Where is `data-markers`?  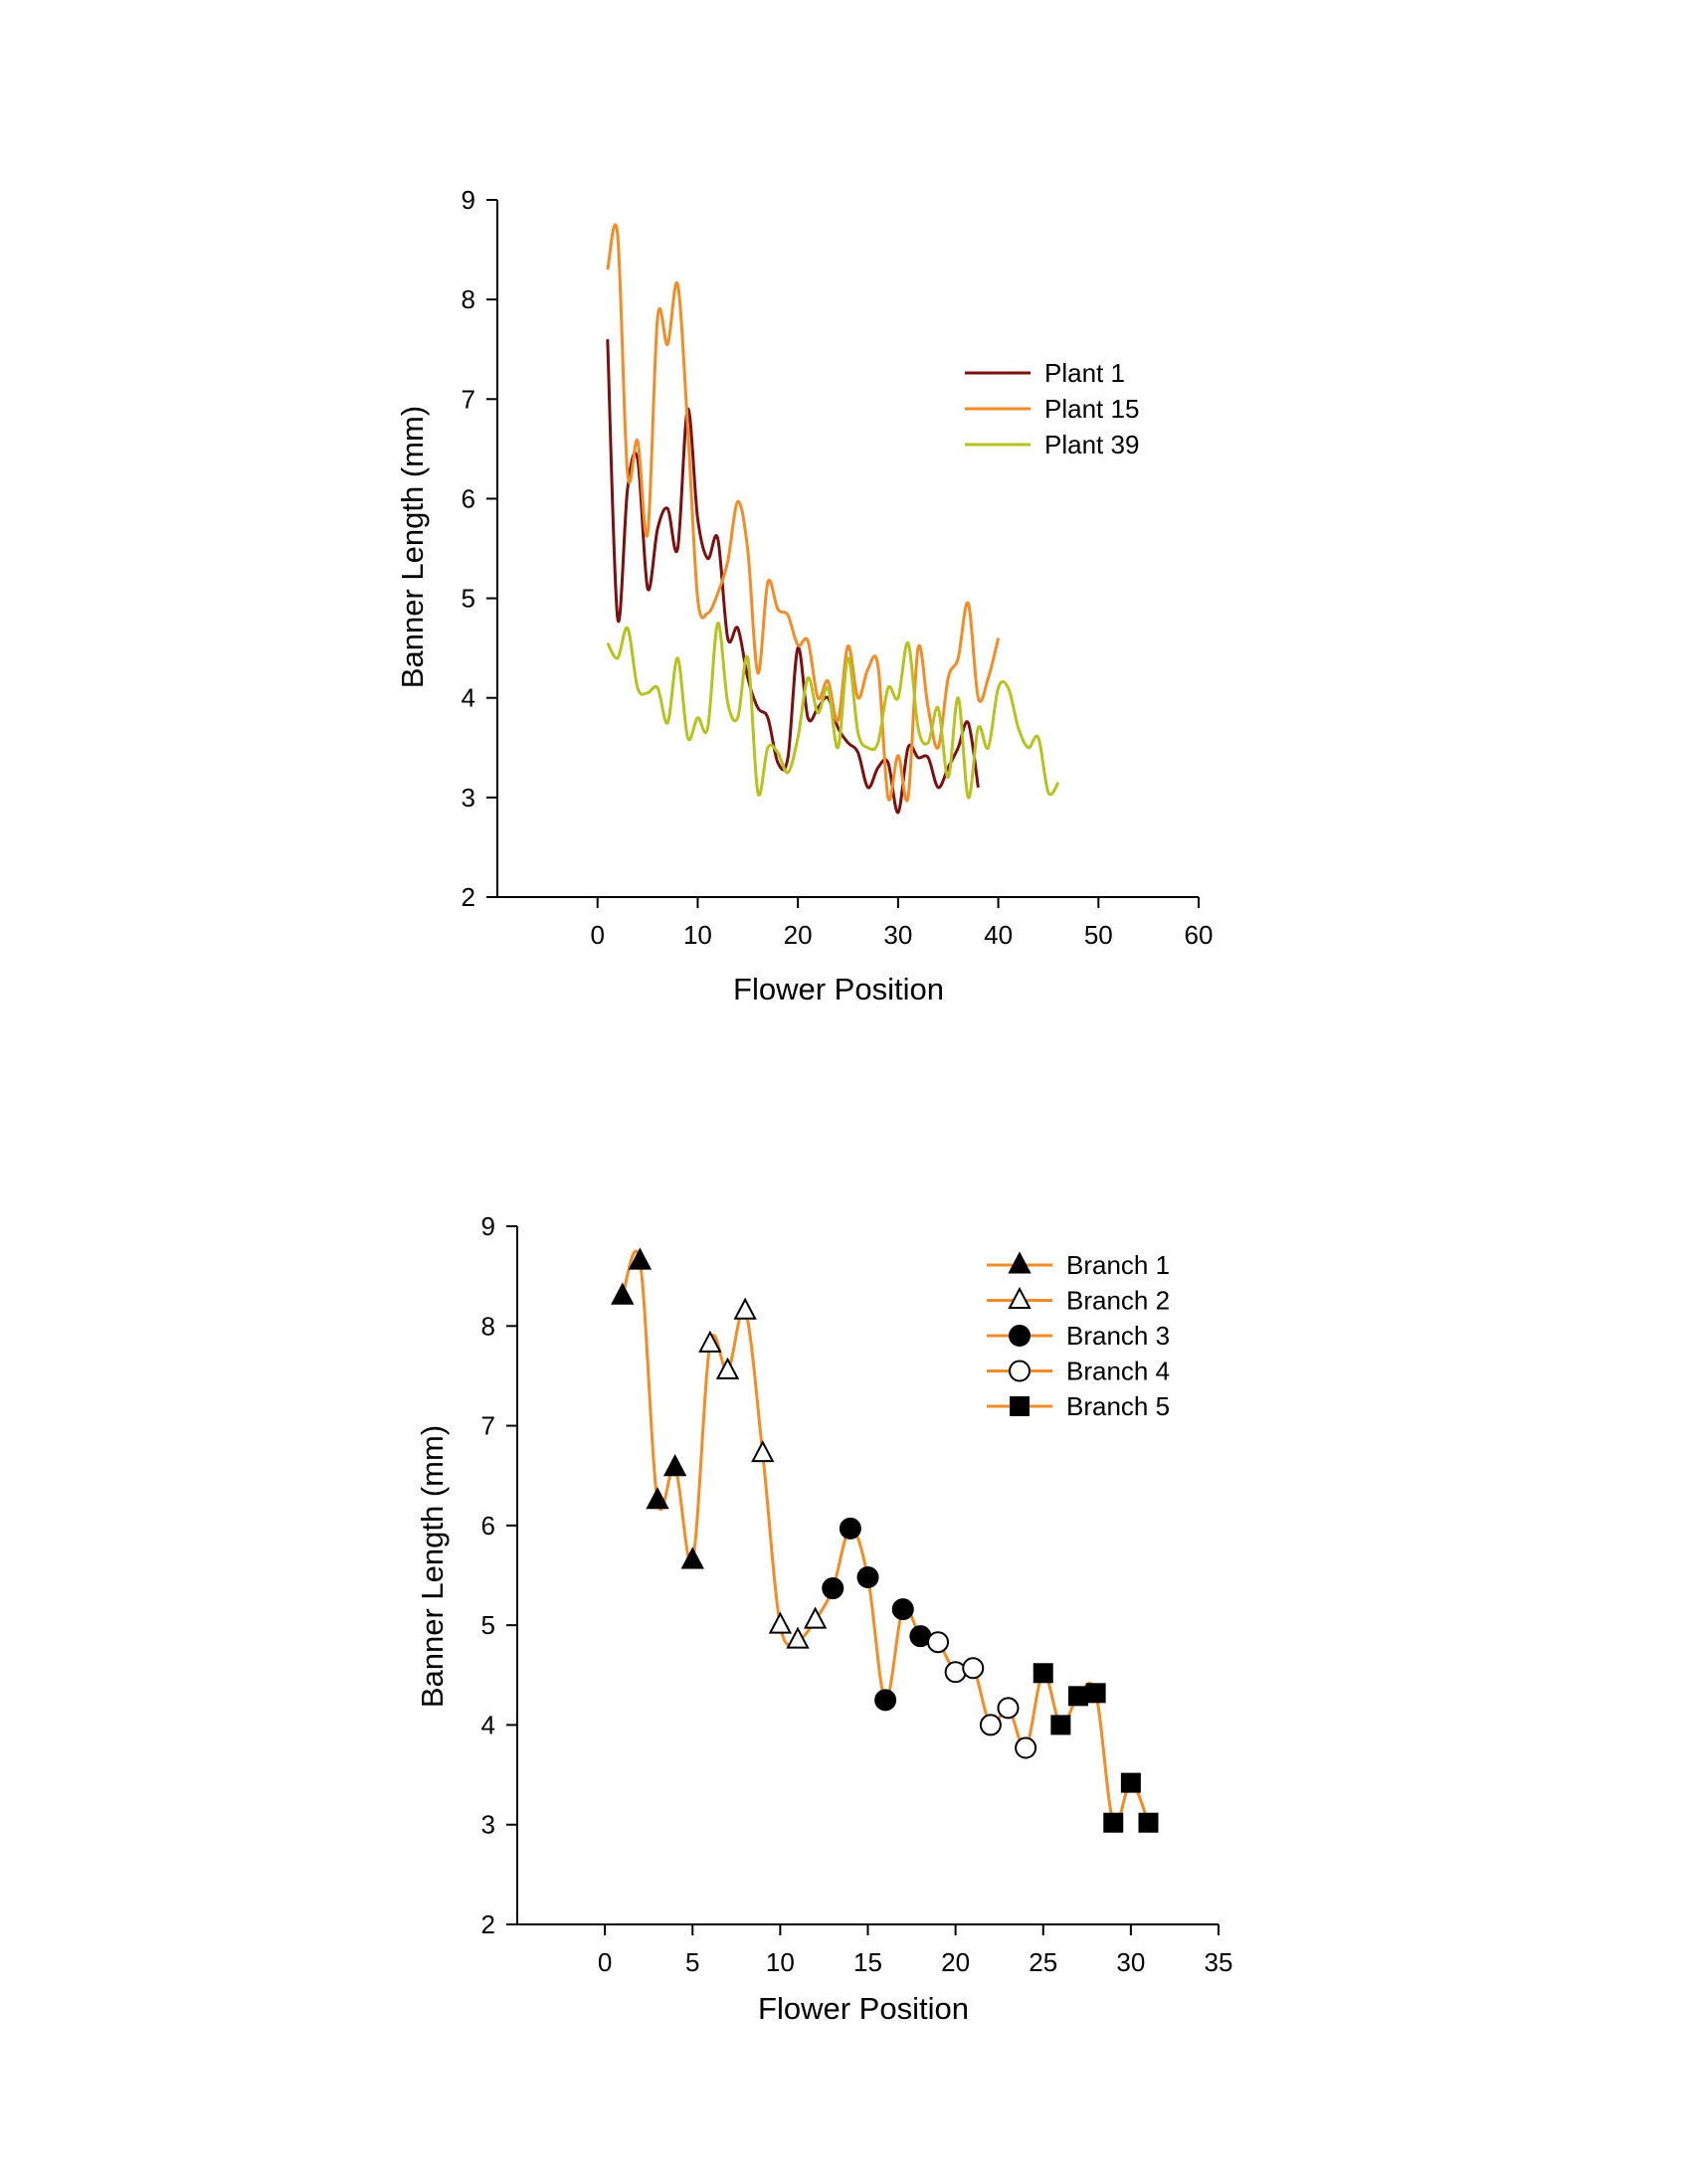
data-markers is located at coordinates (885, 1540).